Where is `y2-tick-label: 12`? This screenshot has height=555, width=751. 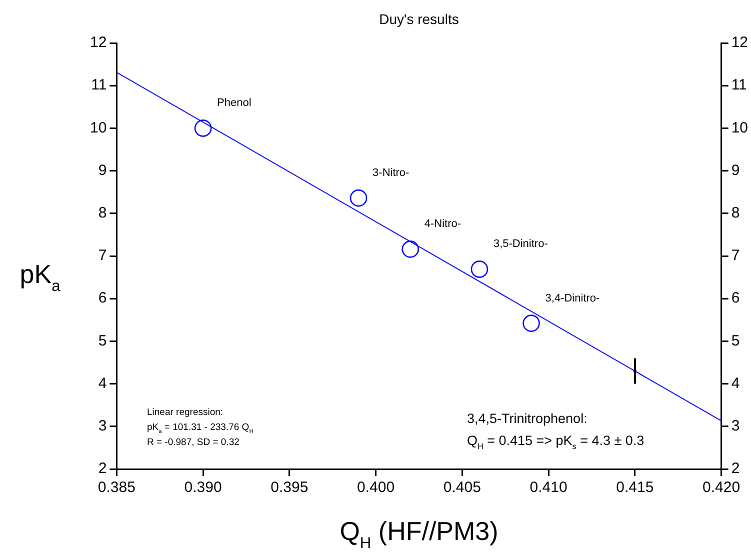 y2-tick-label: 12 is located at coordinates (739, 43).